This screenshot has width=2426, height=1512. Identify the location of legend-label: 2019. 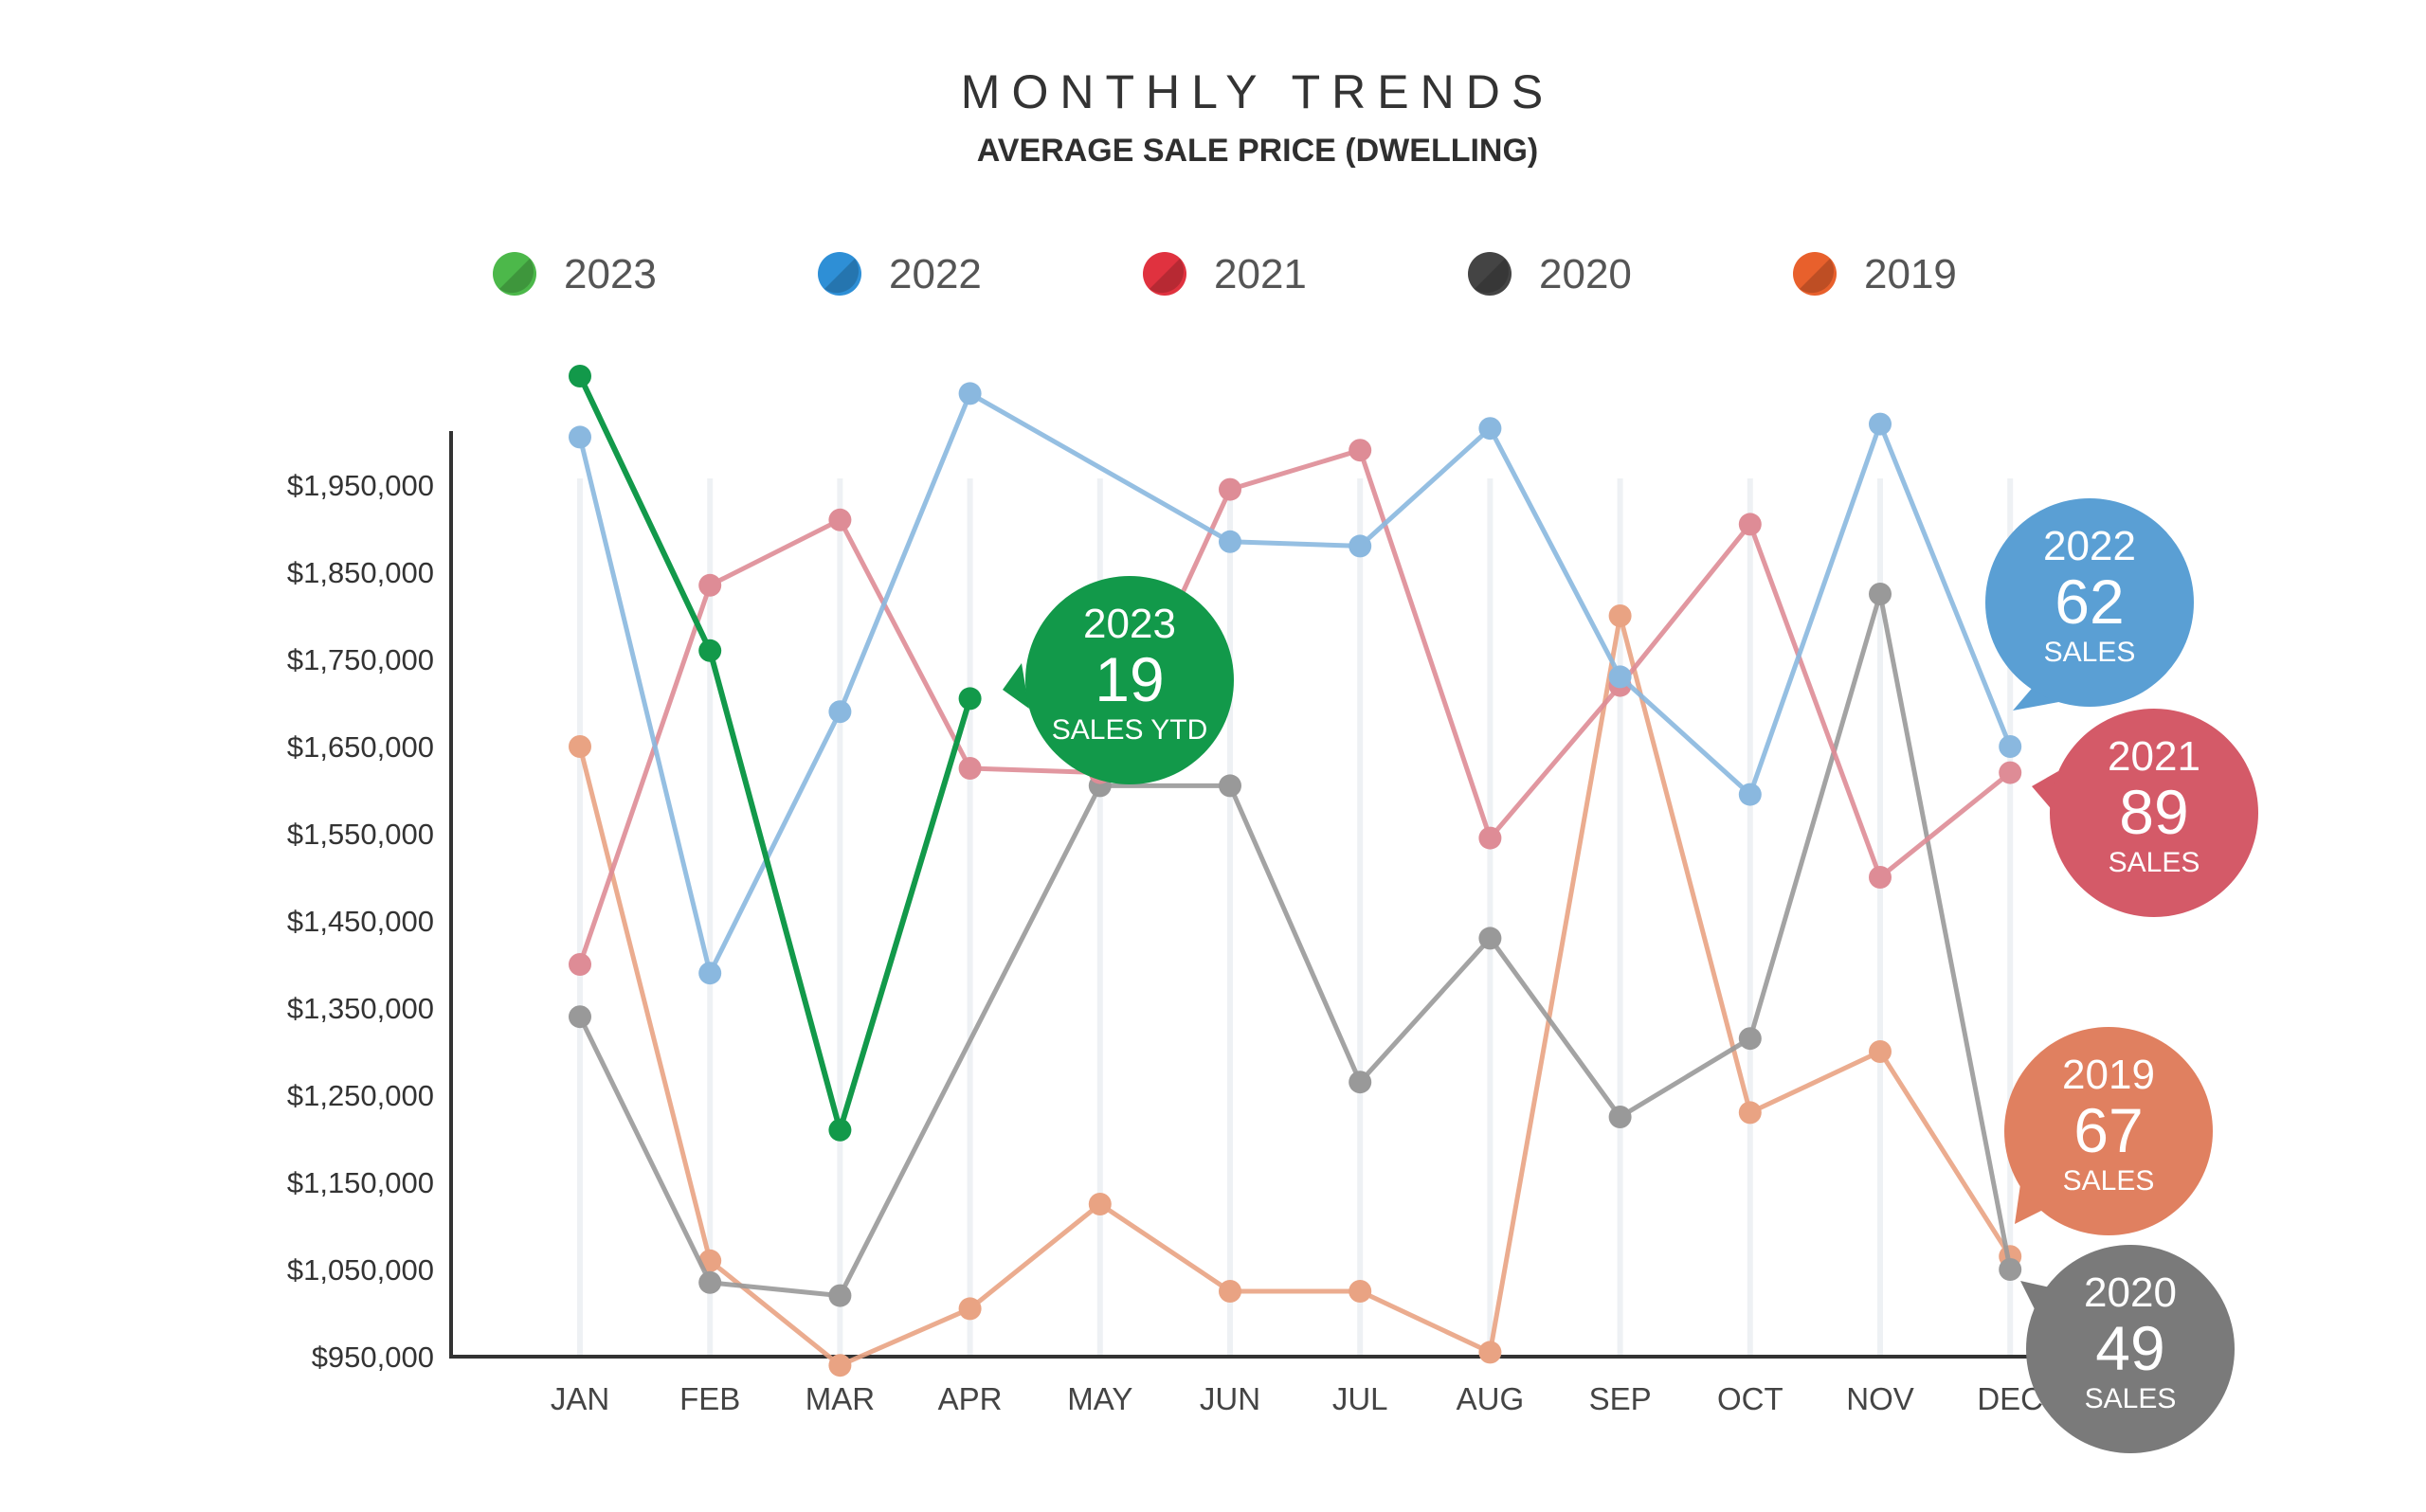
(1910, 274).